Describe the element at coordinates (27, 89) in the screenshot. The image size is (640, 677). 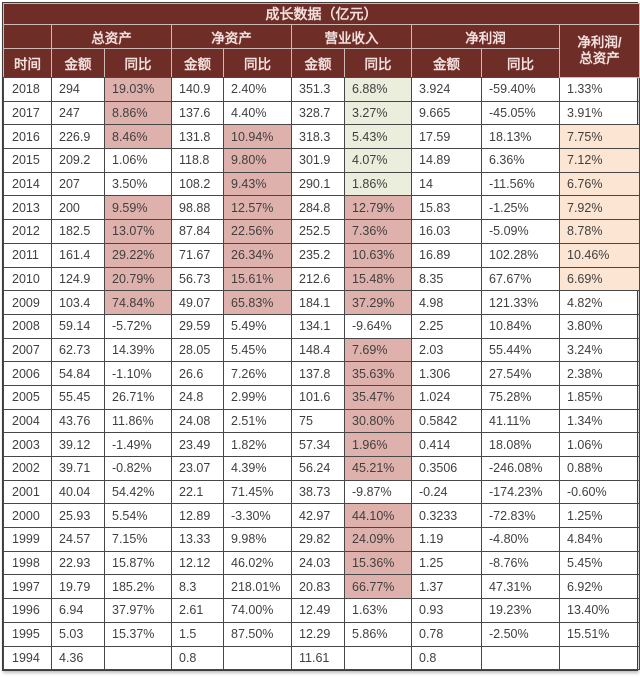
I see `year-cell: 2018` at that location.